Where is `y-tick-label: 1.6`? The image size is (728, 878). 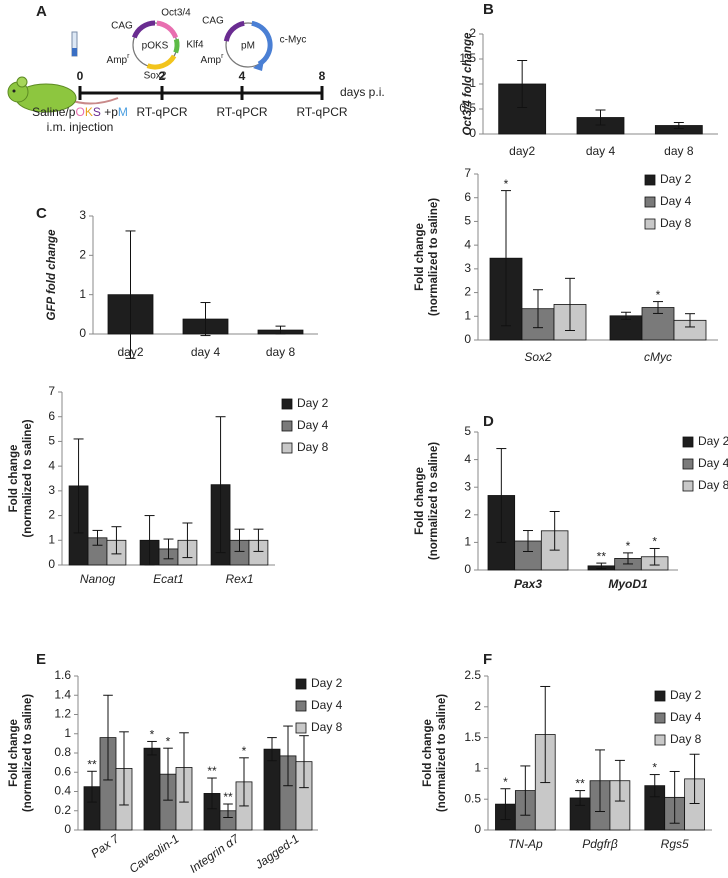 y-tick-label: 1.6 is located at coordinates (62, 675).